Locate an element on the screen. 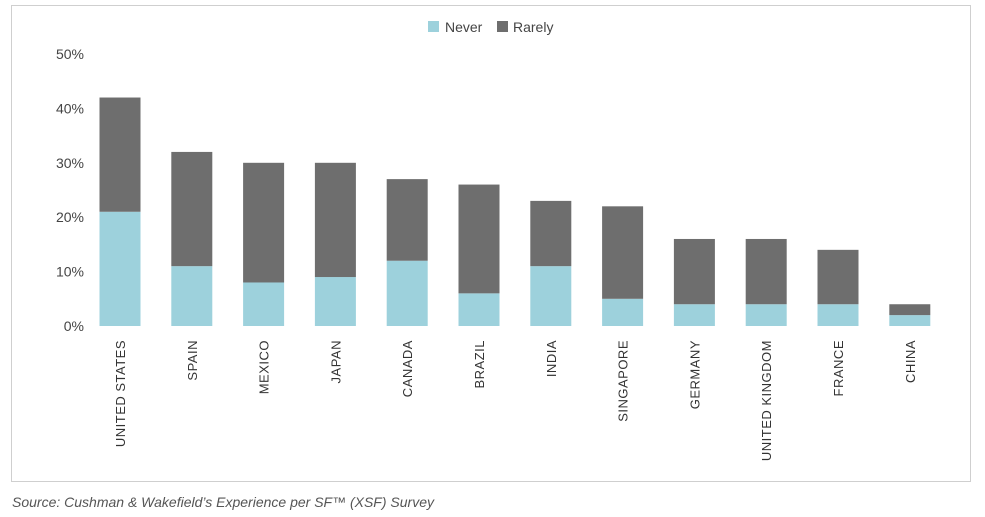 This screenshot has height=517, width=985. y-tick-label: 20% is located at coordinates (70, 217).